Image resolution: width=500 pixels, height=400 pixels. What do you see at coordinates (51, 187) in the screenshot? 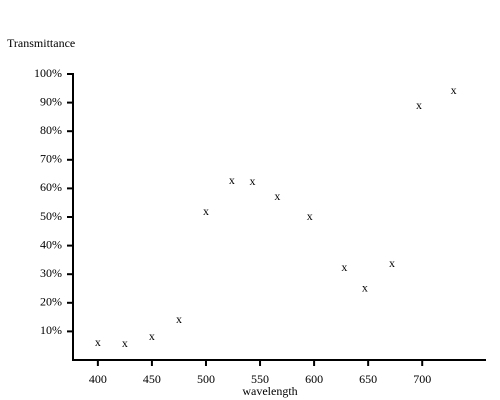
I see `y-tick-label: 60%` at bounding box center [51, 187].